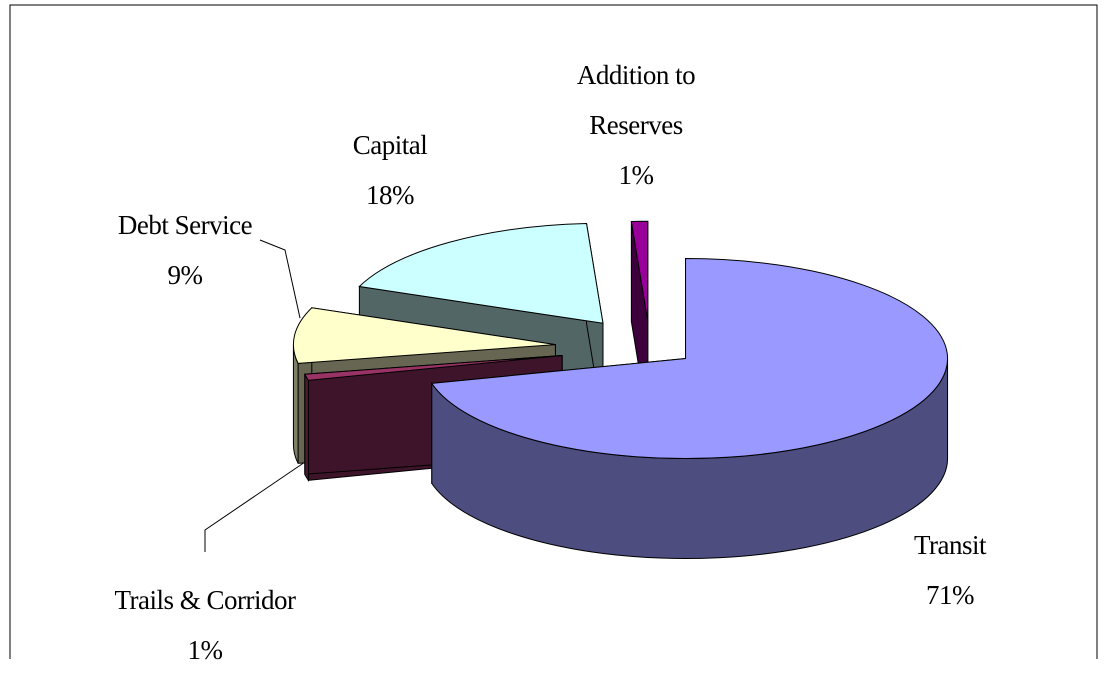  Describe the element at coordinates (306, 428) in the screenshot. I see `slice-side` at that location.